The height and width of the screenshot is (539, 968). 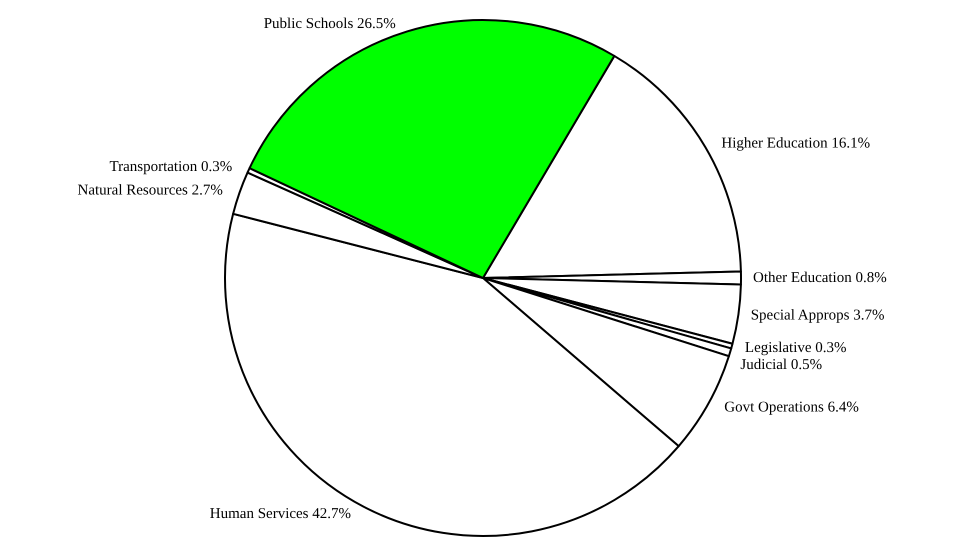 What do you see at coordinates (170, 167) in the screenshot?
I see `slice-label: Transportation 0.3%` at bounding box center [170, 167].